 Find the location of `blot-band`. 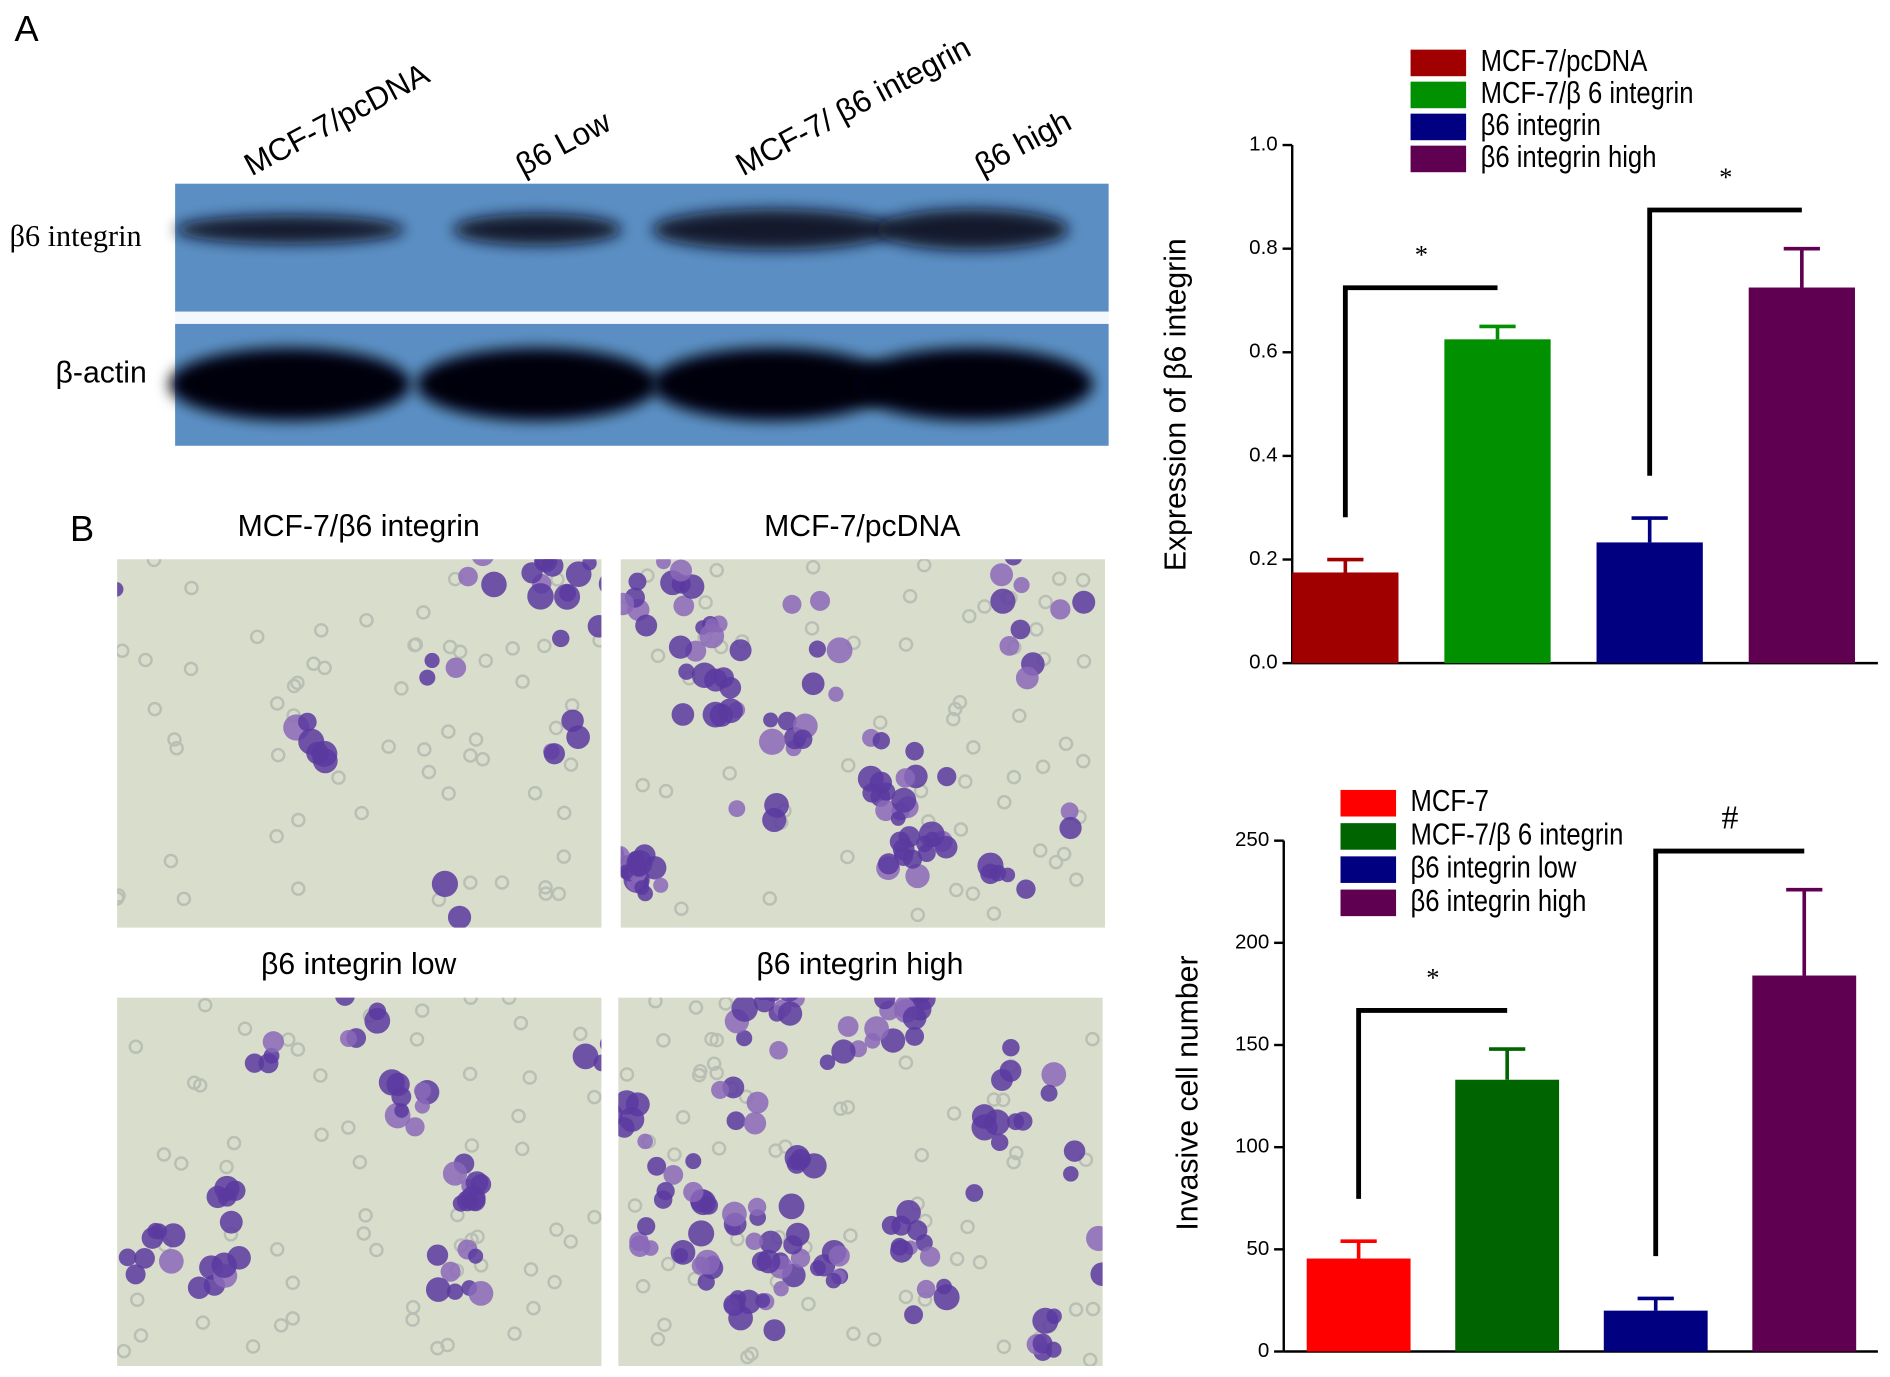

blot-band is located at coordinates (773, 384).